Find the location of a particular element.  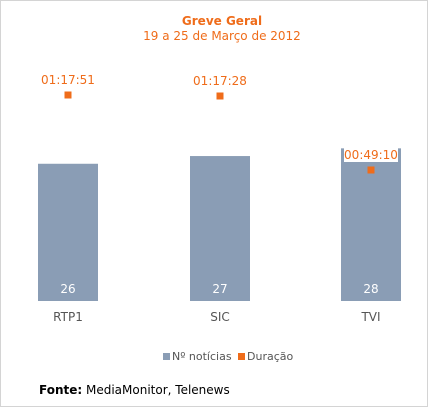

bar-value-label: 27 is located at coordinates (219, 289).